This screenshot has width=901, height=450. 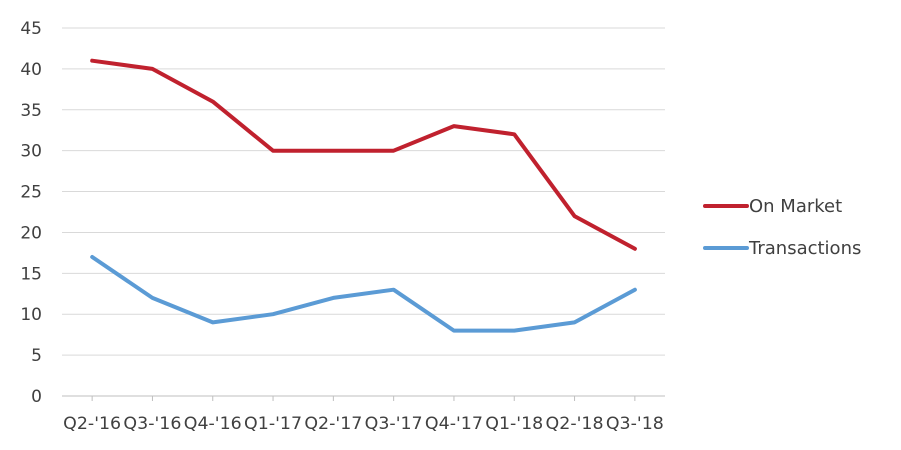 I want to click on y-tick-label: 35, so click(x=31, y=111).